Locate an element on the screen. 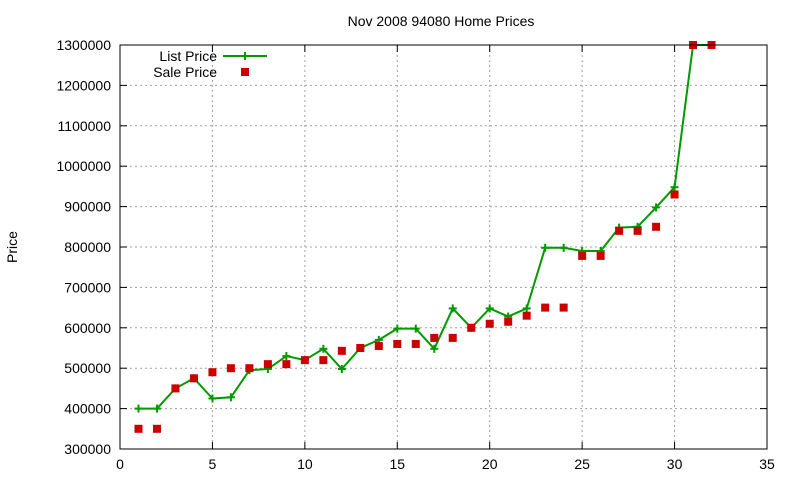  y-tick-label: 800000 is located at coordinates (87, 247).